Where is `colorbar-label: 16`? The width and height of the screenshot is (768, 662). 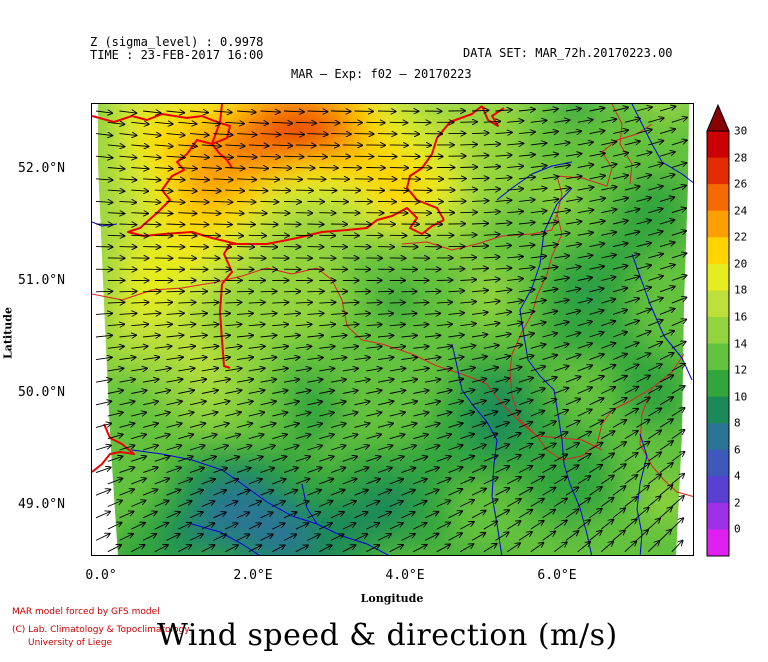
colorbar-label: 16 is located at coordinates (741, 317).